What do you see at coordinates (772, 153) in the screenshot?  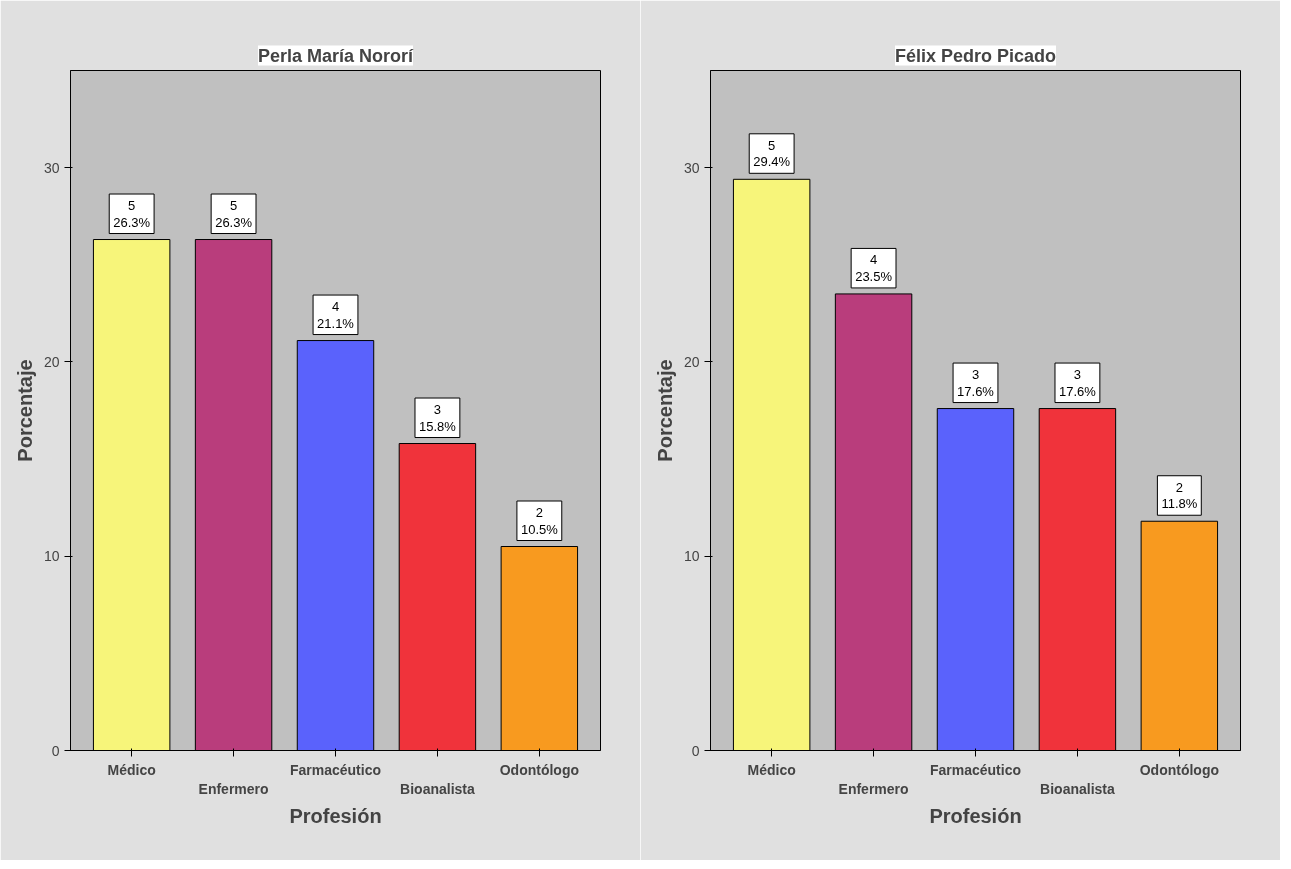 I see `data-label: 5 29.4%` at bounding box center [772, 153].